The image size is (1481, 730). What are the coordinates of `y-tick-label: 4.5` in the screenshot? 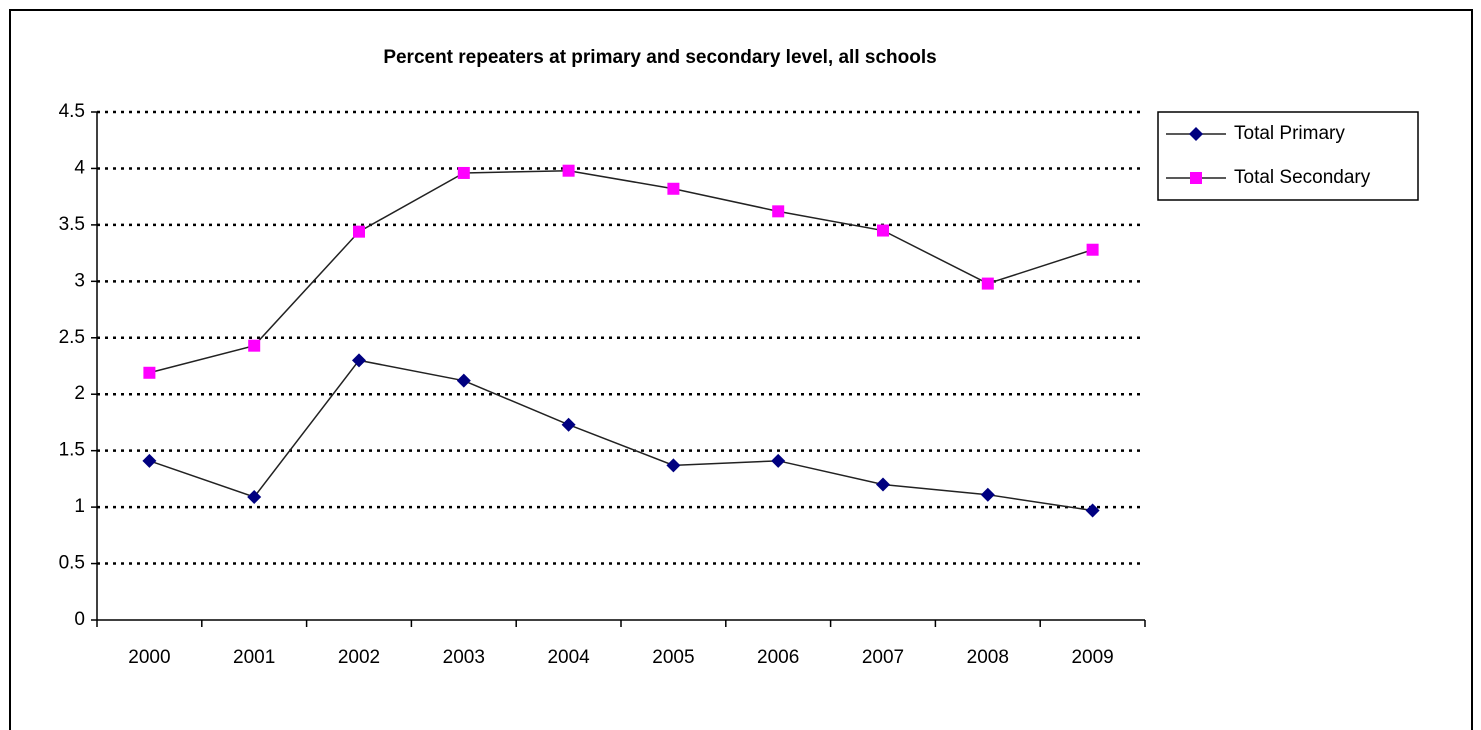 It's located at (72, 111).